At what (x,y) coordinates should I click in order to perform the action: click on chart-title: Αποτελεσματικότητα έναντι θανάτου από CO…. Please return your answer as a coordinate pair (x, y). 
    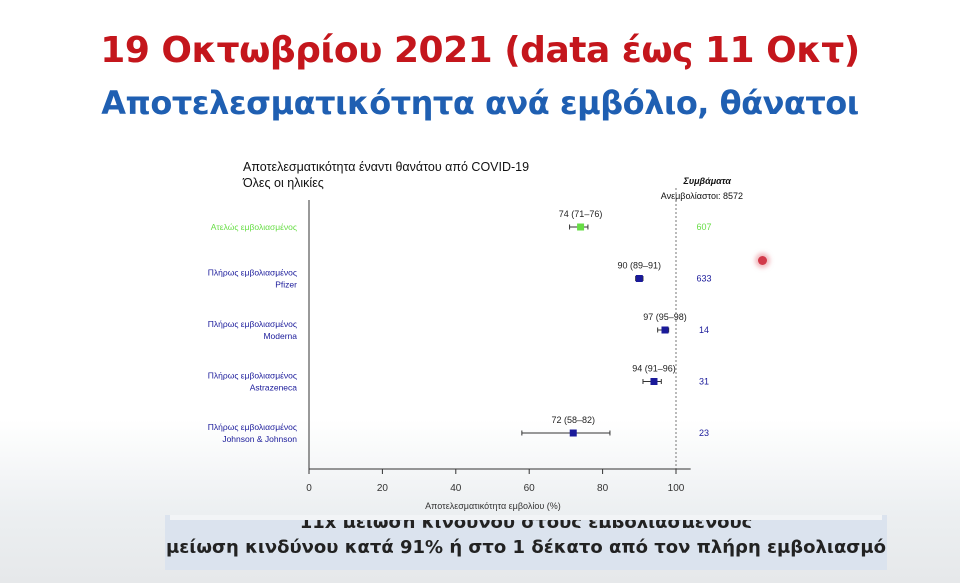
    Looking at the image, I should click on (386, 167).